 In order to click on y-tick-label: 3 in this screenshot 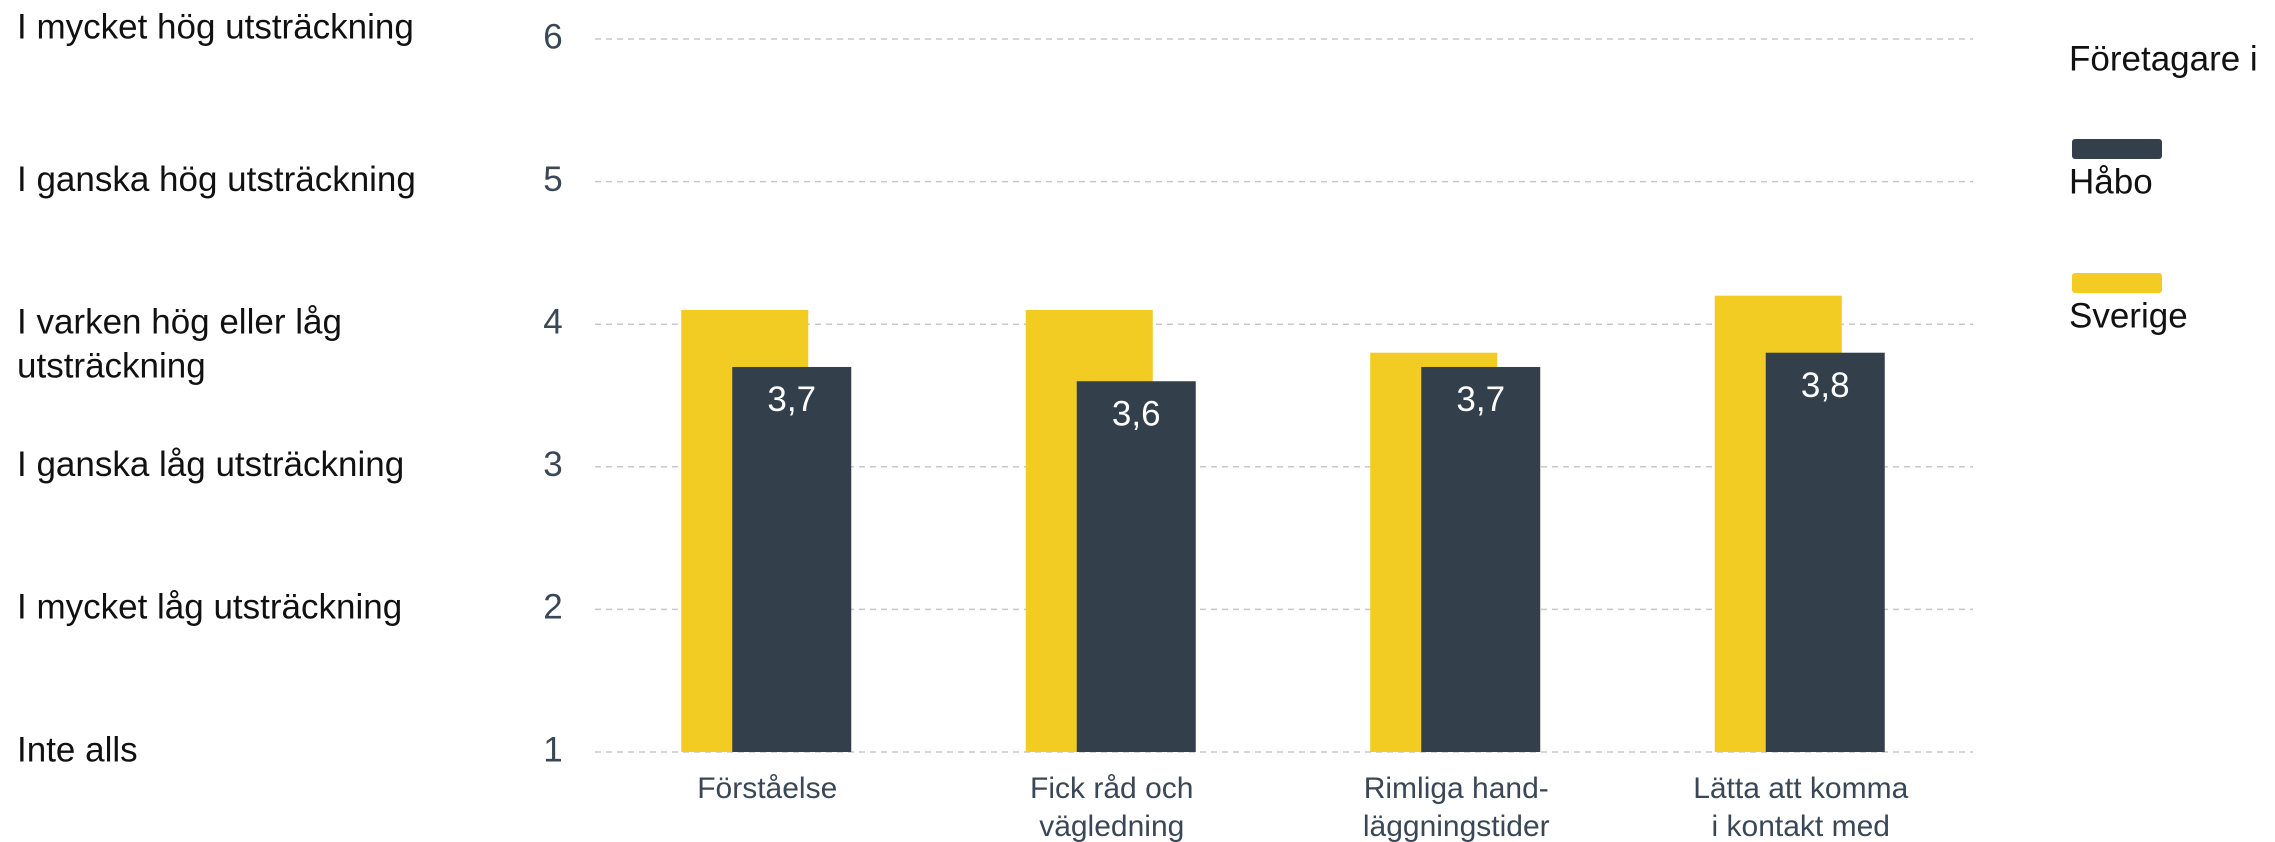, I will do `click(552, 464)`.